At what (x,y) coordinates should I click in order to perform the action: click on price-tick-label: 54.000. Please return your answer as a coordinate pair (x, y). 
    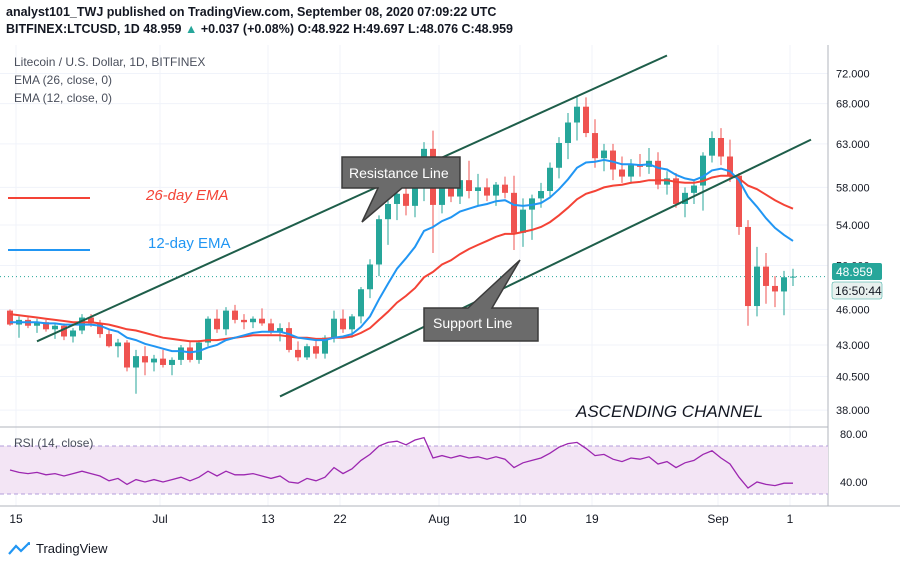
    Looking at the image, I should click on (853, 226).